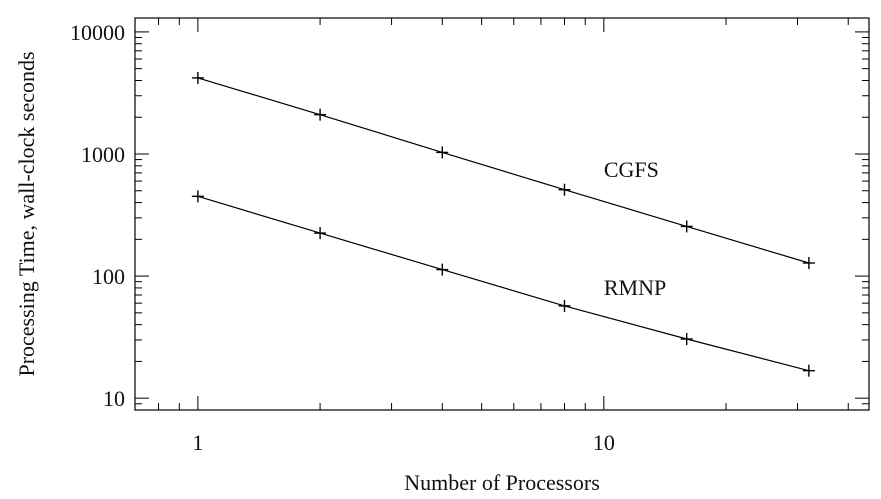 This screenshot has height=499, width=881. Describe the element at coordinates (114, 398) in the screenshot. I see `y-tick-label: 10` at that location.